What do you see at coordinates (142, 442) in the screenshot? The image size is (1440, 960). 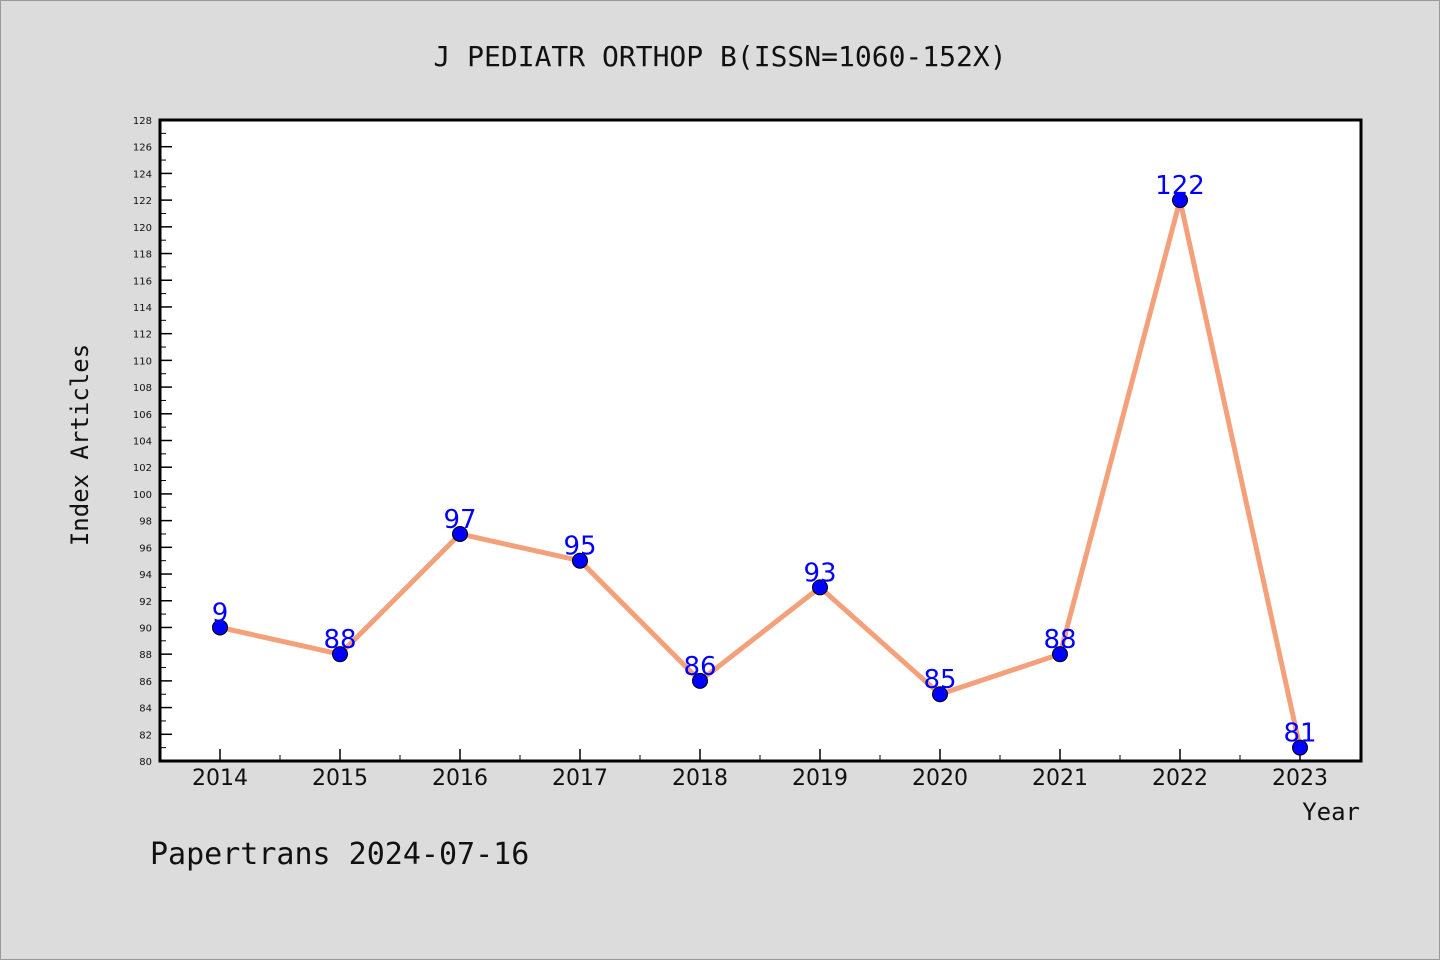 I see `y-tick-label: 104` at bounding box center [142, 442].